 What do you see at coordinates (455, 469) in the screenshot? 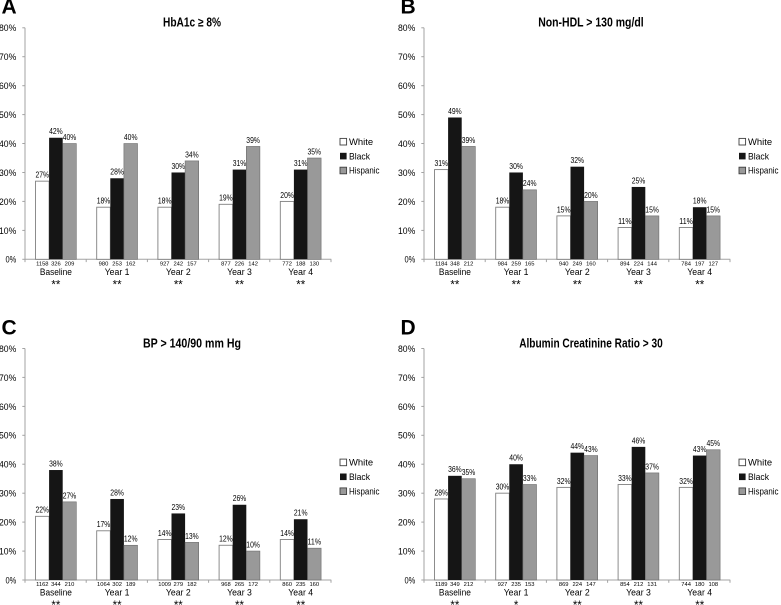
I see `svg-text: 36%` at bounding box center [455, 469].